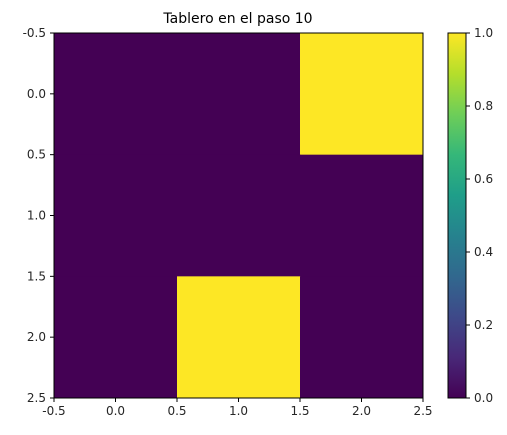  Describe the element at coordinates (237, 19) in the screenshot. I see `chart-title: Tablero en el paso 10` at that location.